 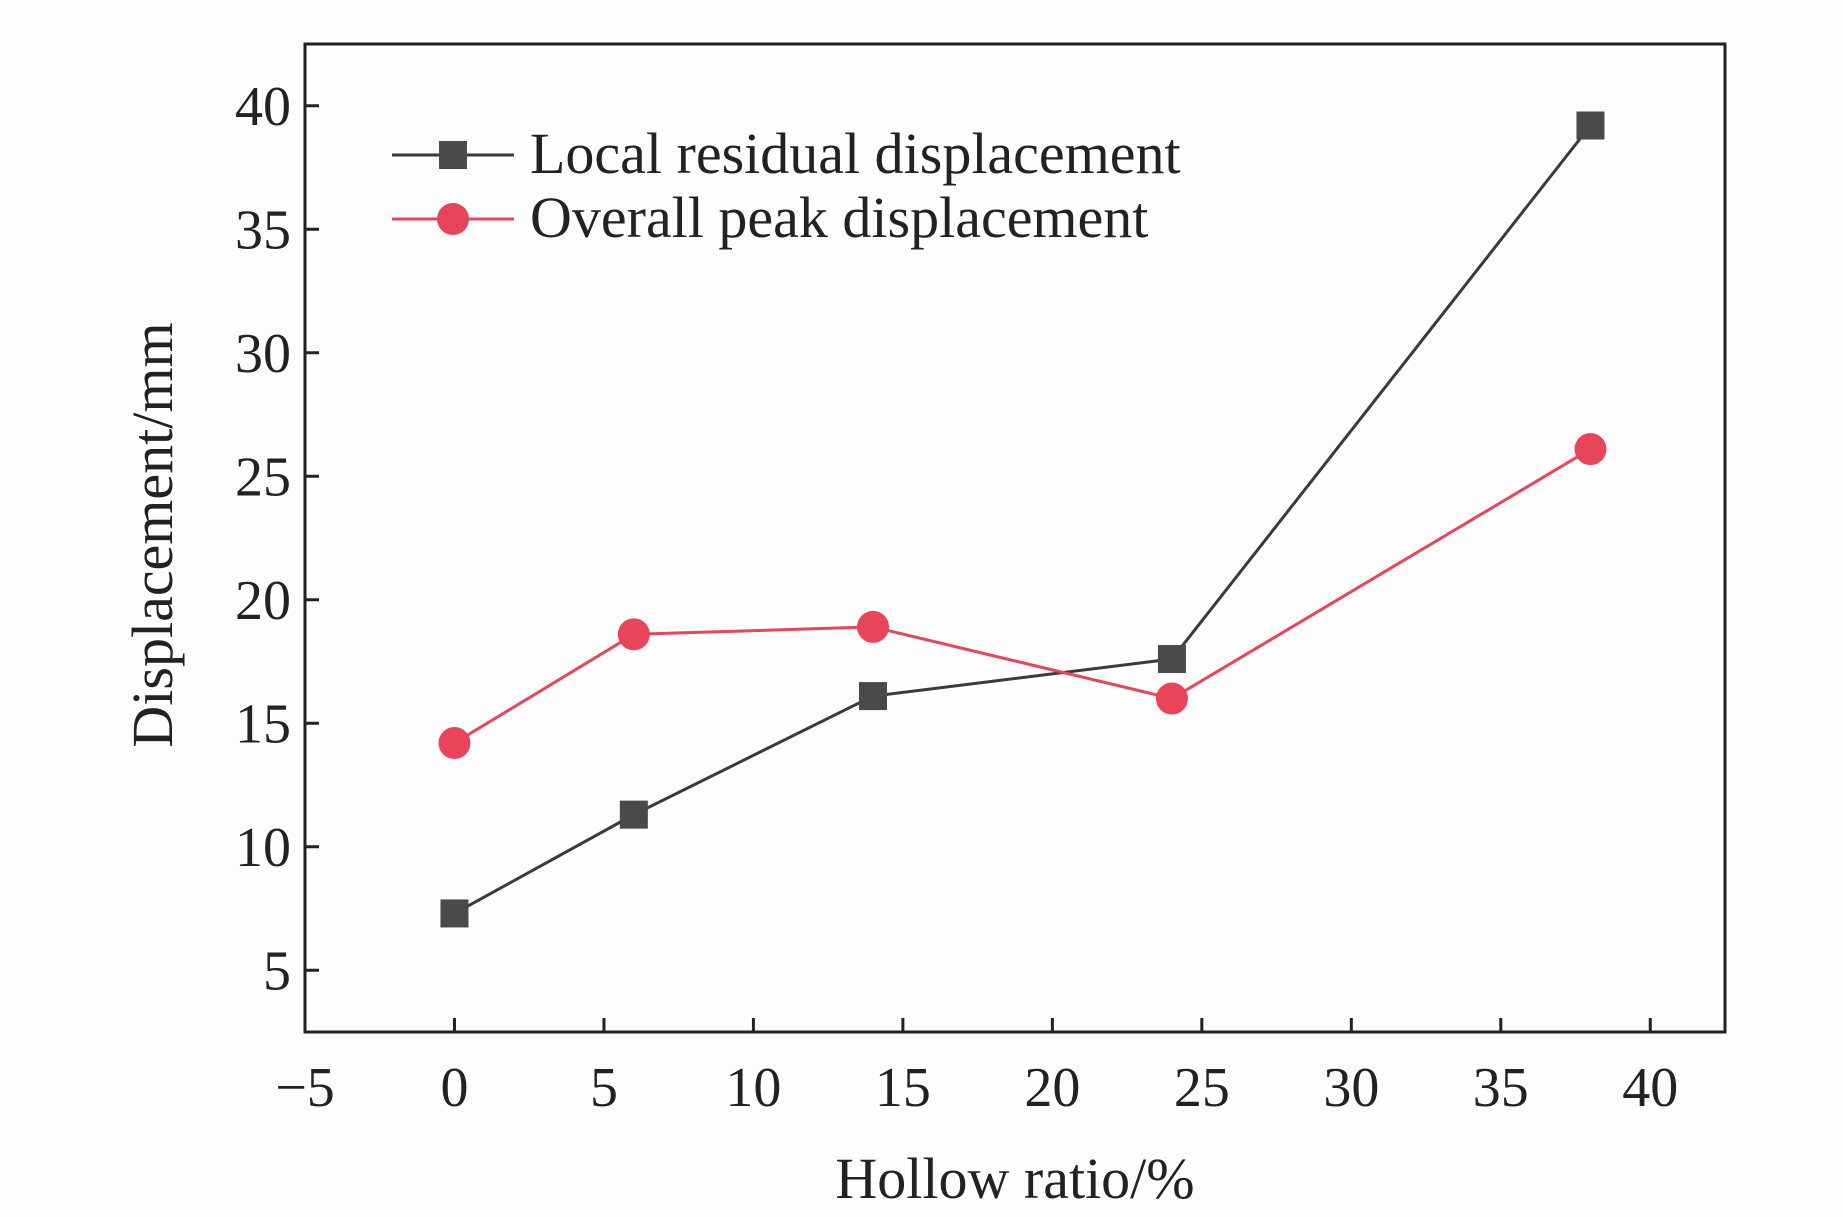 What do you see at coordinates (1351, 1088) in the screenshot?
I see `x-tick-label: 30` at bounding box center [1351, 1088].